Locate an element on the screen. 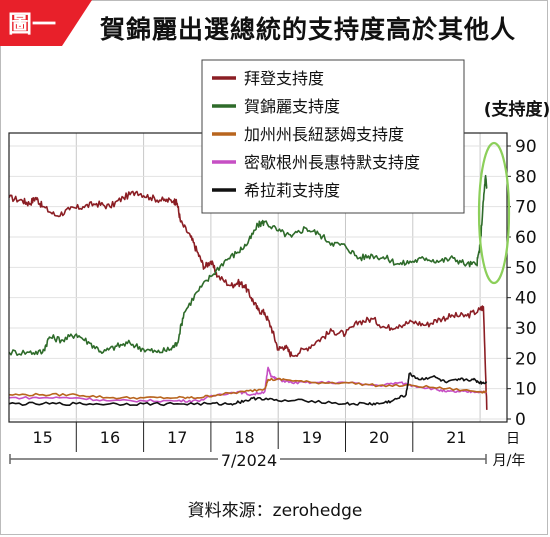  legend-item-whitmer: 密歇根州長惠特默支持度 is located at coordinates (316, 162).